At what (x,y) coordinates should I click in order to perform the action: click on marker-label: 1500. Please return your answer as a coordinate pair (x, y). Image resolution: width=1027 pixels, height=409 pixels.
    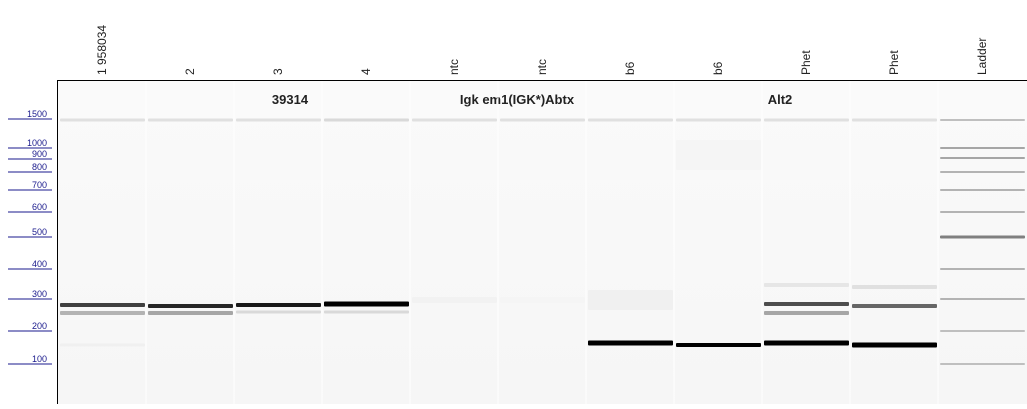
    Looking at the image, I should click on (37, 114).